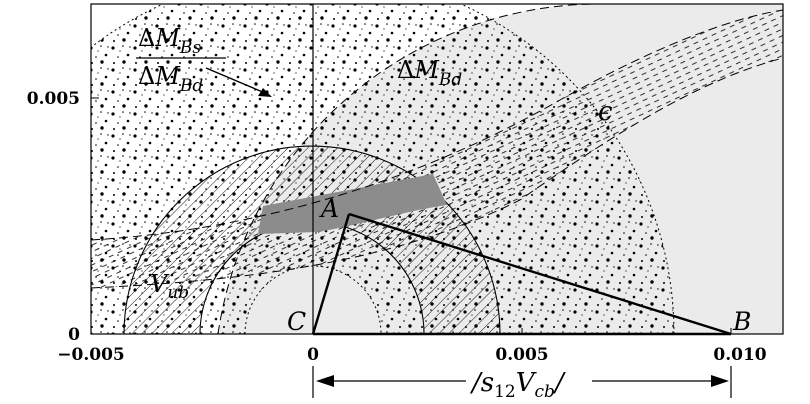  What do you see at coordinates (90, 355) in the screenshot?
I see `x-tick-label-neg005: −0.005` at bounding box center [90, 355].